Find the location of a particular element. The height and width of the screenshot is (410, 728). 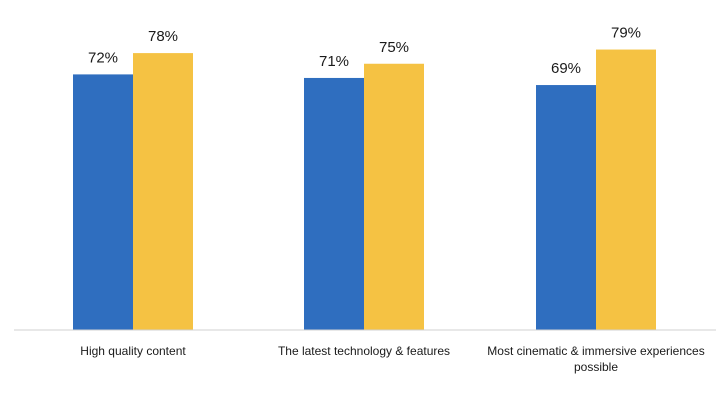

value-label-cat0-series0: 72% is located at coordinates (103, 57).